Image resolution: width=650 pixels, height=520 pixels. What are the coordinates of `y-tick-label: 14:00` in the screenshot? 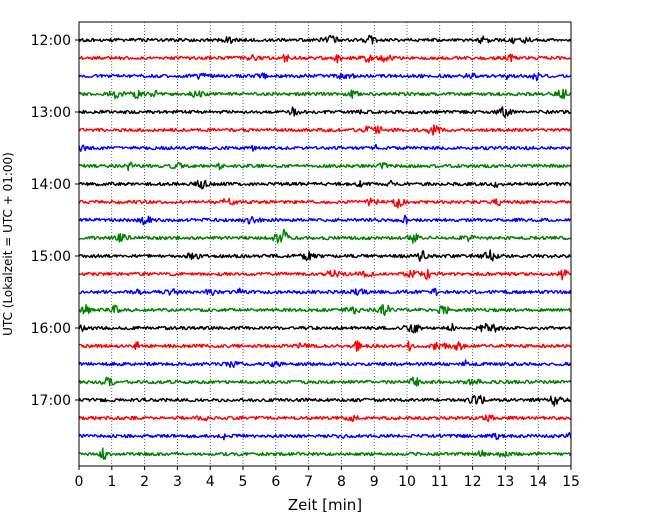 It's located at (51, 185).